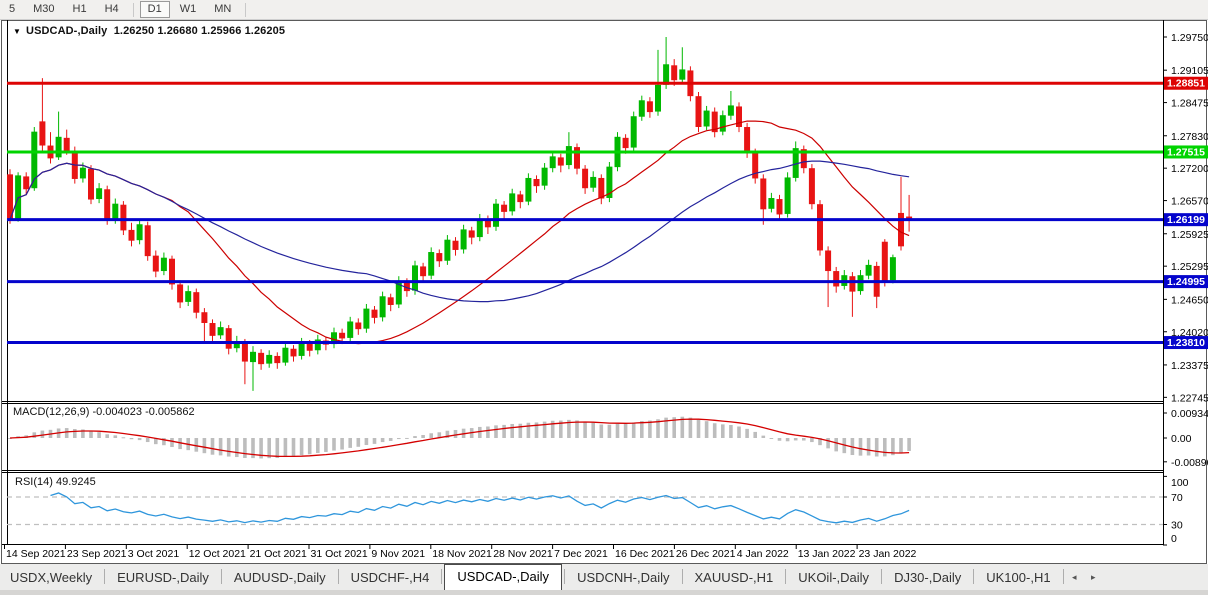 The height and width of the screenshot is (595, 1208). Describe the element at coordinates (390, 577) in the screenshot. I see `chart-tab-usdchf-h4: USDCHF-,H4` at that location.